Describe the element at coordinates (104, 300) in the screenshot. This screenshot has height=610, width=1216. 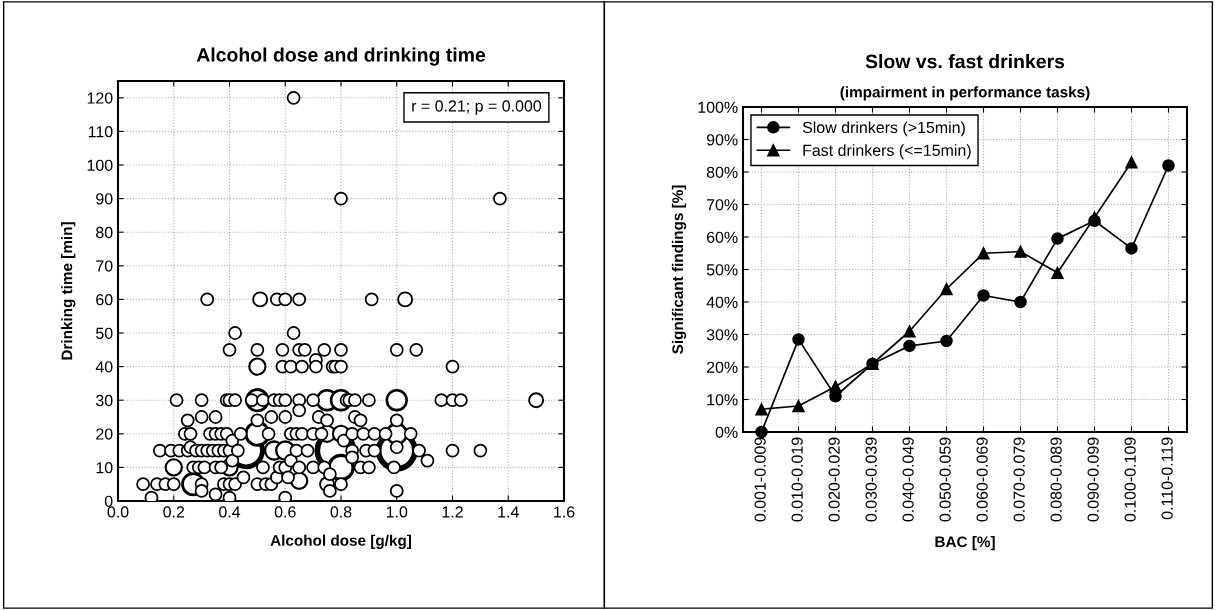
I see `y-tick-label: 60` at that location.